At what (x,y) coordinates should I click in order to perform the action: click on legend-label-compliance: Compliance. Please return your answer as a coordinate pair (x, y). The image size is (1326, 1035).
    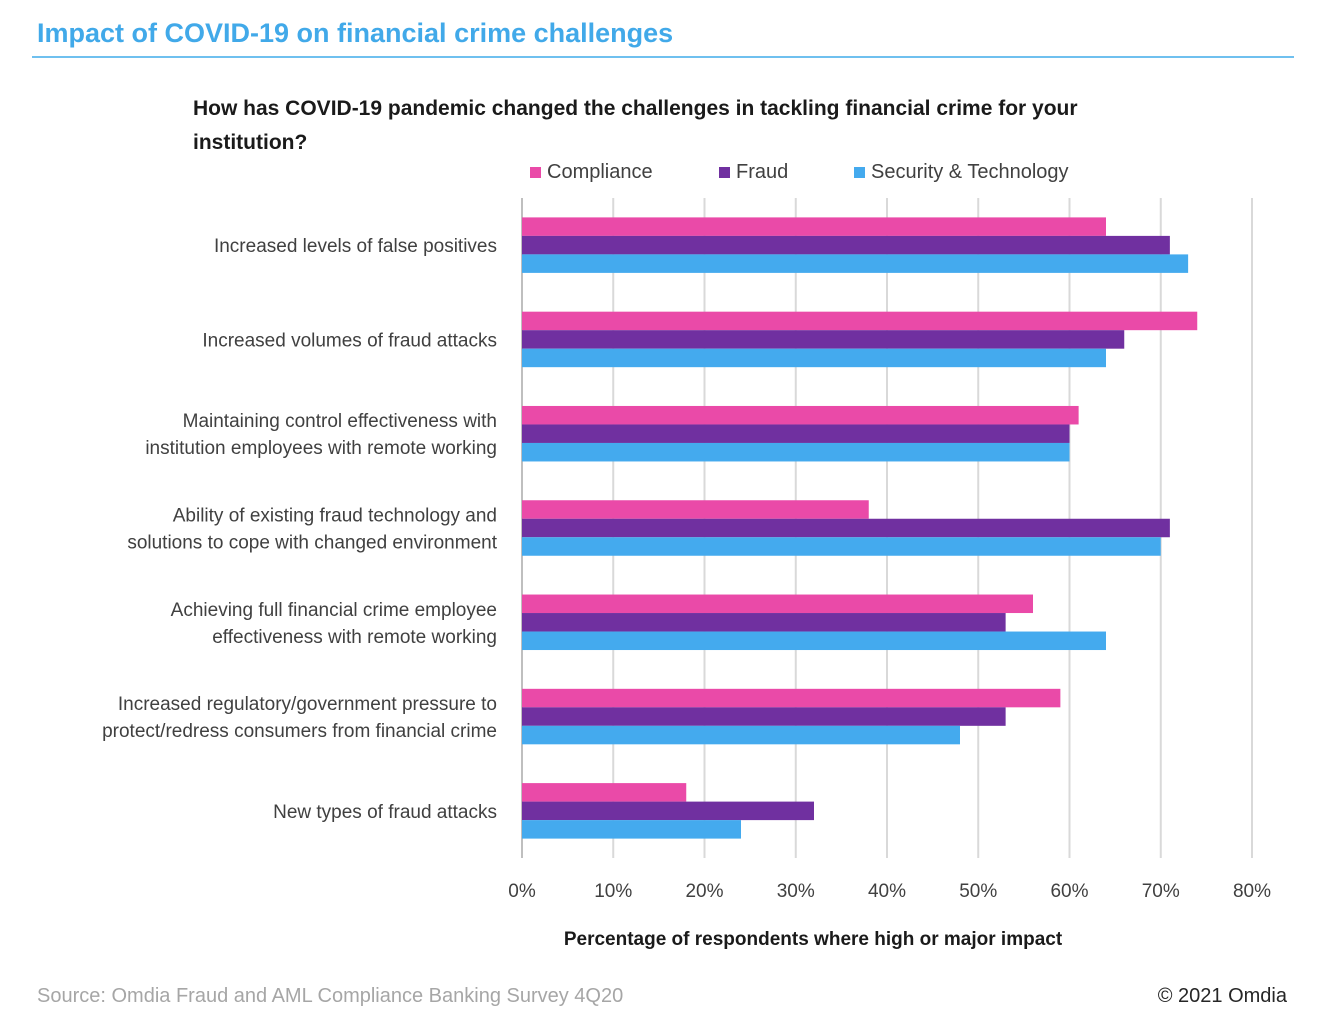
    Looking at the image, I should click on (600, 172).